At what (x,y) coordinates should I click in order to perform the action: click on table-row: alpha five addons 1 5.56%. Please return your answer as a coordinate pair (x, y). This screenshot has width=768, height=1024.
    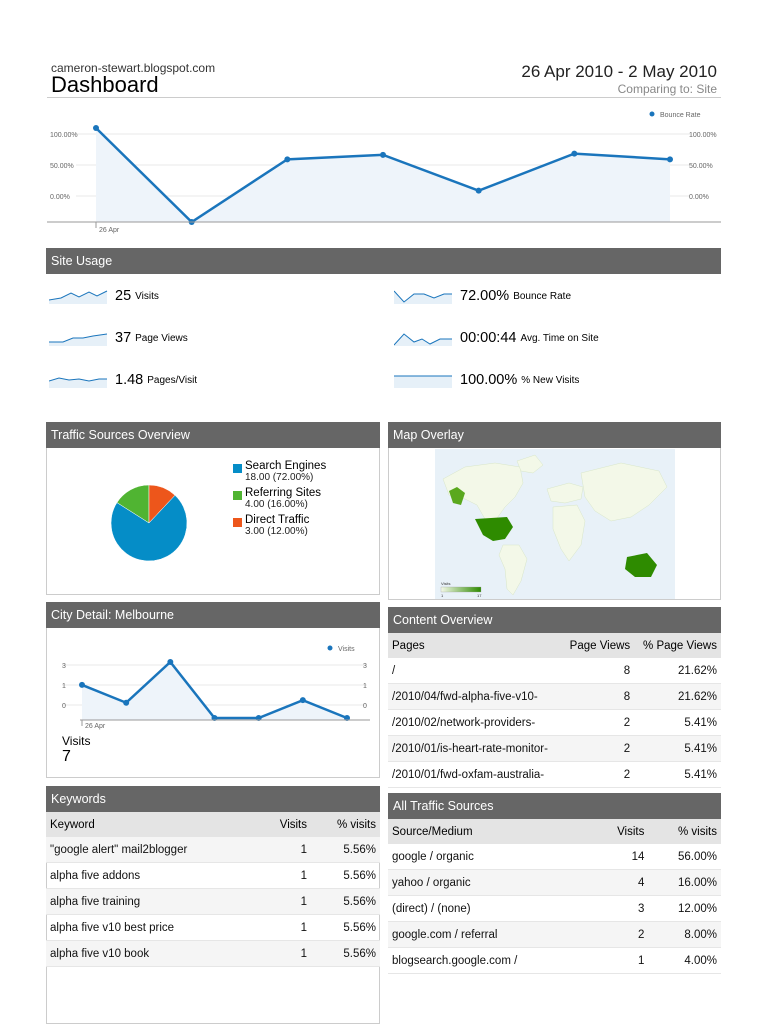
    Looking at the image, I should click on (213, 875).